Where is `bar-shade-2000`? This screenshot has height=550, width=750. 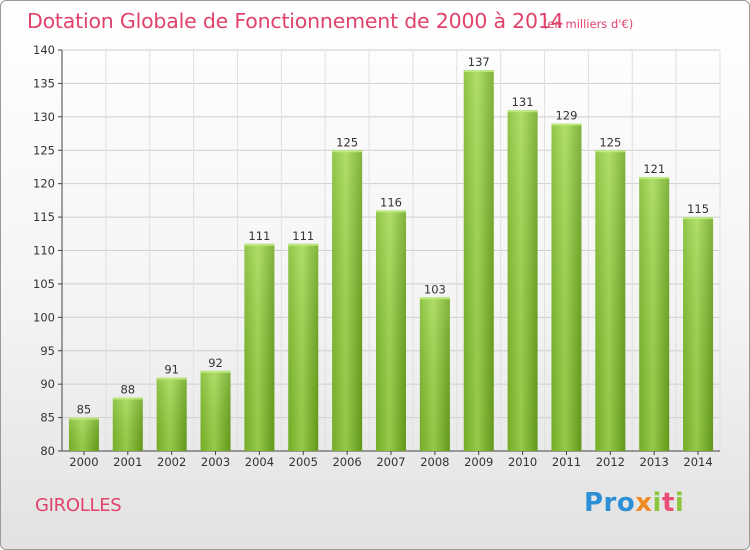
bar-shade-2000 is located at coordinates (83, 434).